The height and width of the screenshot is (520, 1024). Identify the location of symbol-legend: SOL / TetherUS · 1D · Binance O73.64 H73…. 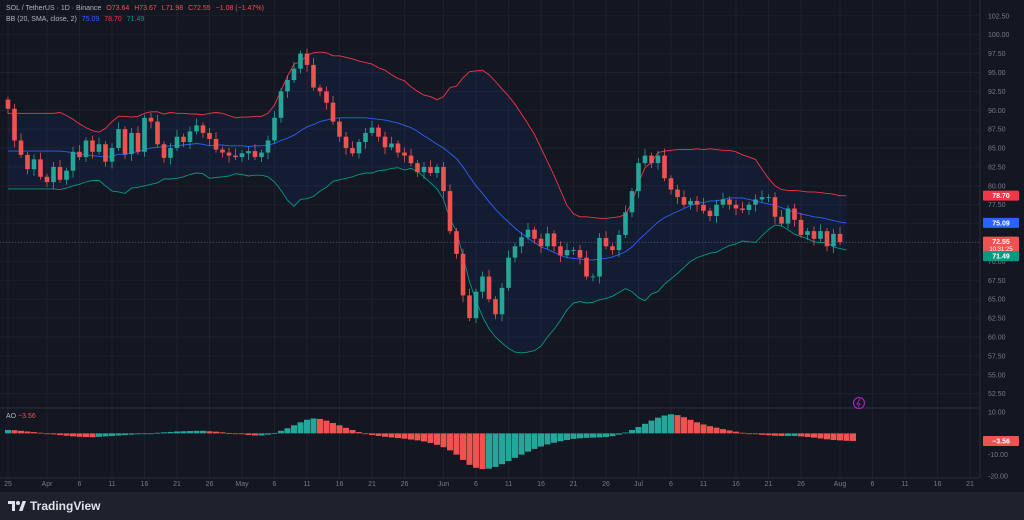
(136, 8).